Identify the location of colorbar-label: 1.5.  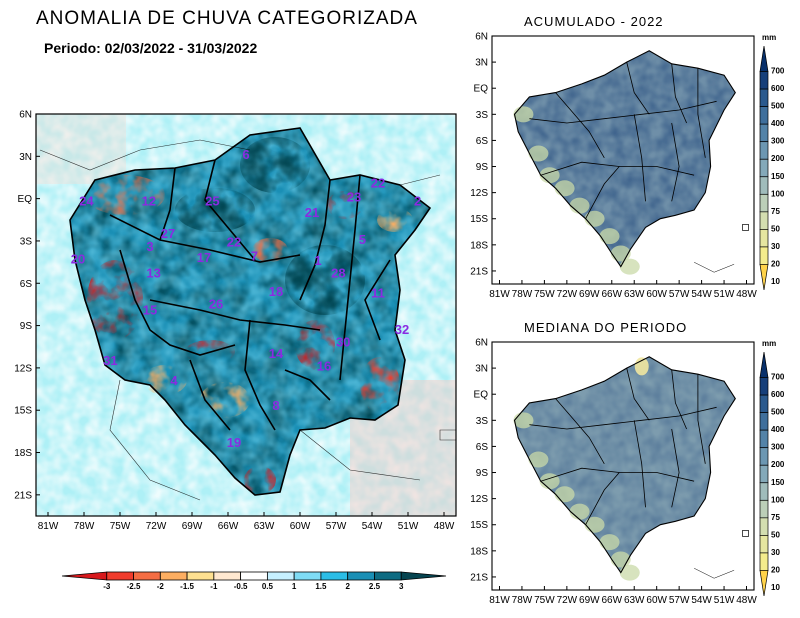
(321, 586).